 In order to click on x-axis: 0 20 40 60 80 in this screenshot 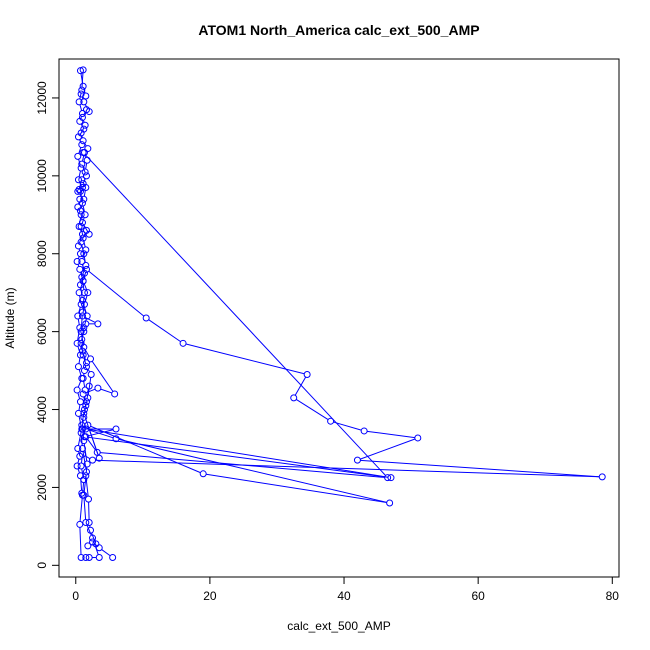, I will do `click(346, 589)`.